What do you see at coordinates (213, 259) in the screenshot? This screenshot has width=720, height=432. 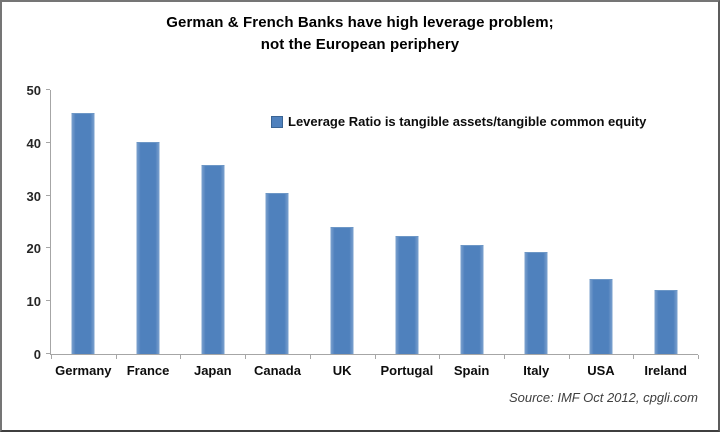 I see `bar-japan` at bounding box center [213, 259].